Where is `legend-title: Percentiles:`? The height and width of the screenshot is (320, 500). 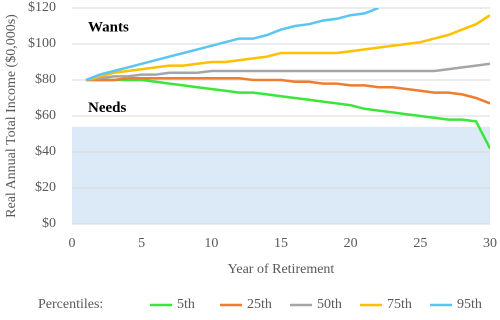
legend-title: Percentiles: is located at coordinates (70, 304).